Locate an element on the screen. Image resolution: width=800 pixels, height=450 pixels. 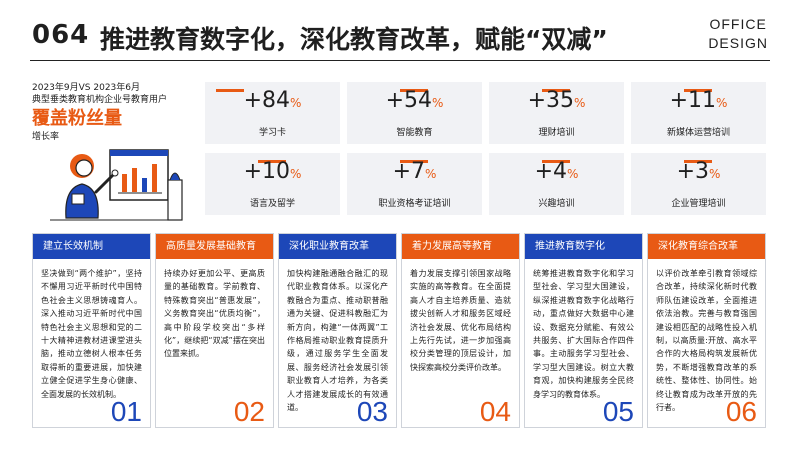
column-number: 06 is located at coordinates (741, 411).